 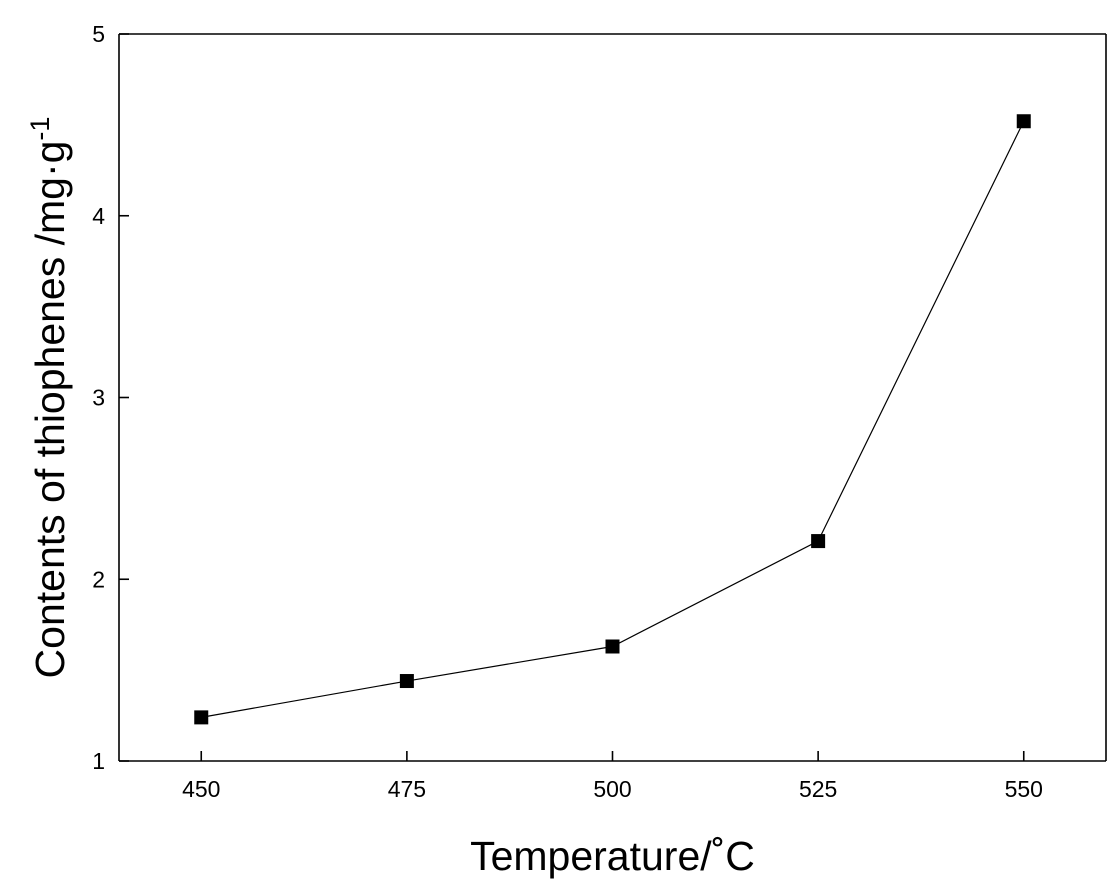 What do you see at coordinates (407, 789) in the screenshot?
I see `x-tick-label: 475` at bounding box center [407, 789].